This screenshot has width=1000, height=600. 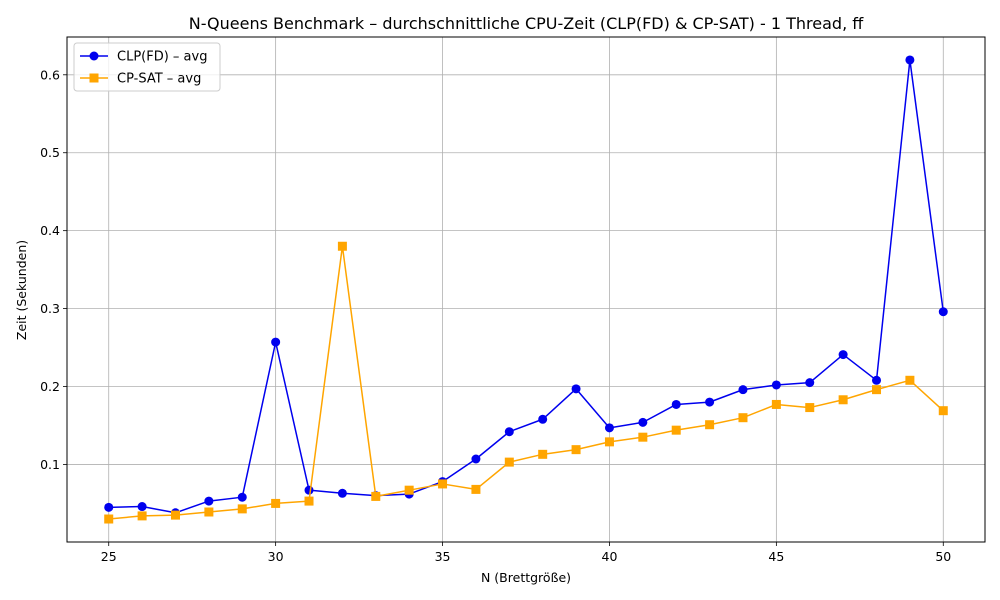 I want to click on x-tick-label: 25, so click(x=109, y=556).